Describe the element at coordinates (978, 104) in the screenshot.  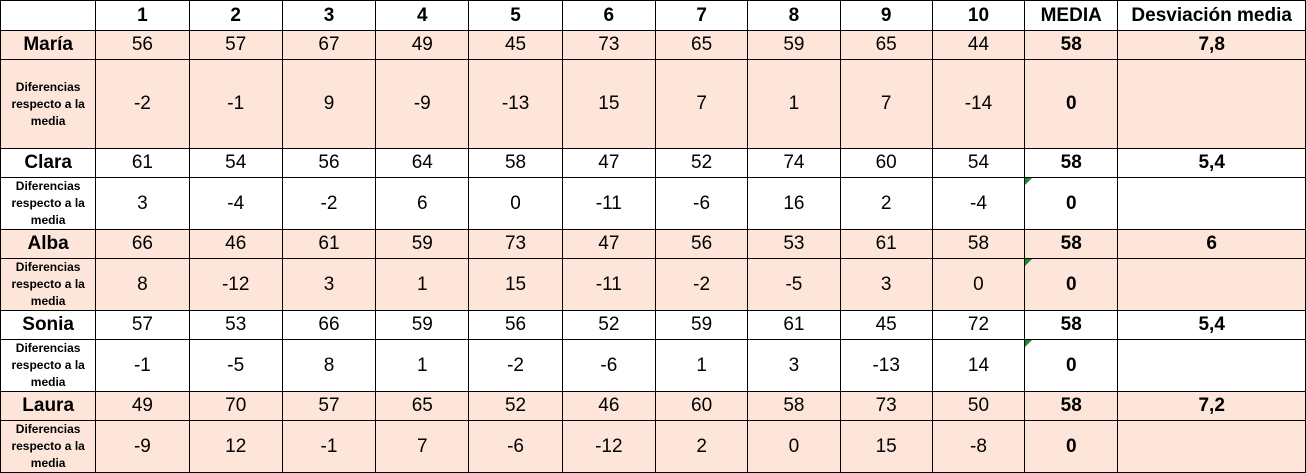
I see `difference-cell: -14` at that location.